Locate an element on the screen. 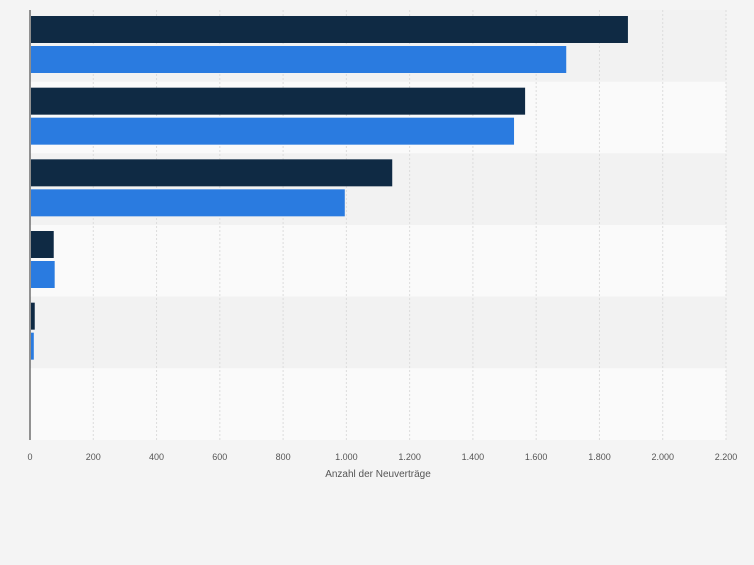  x-tick-label: 2.000 is located at coordinates (662, 457).